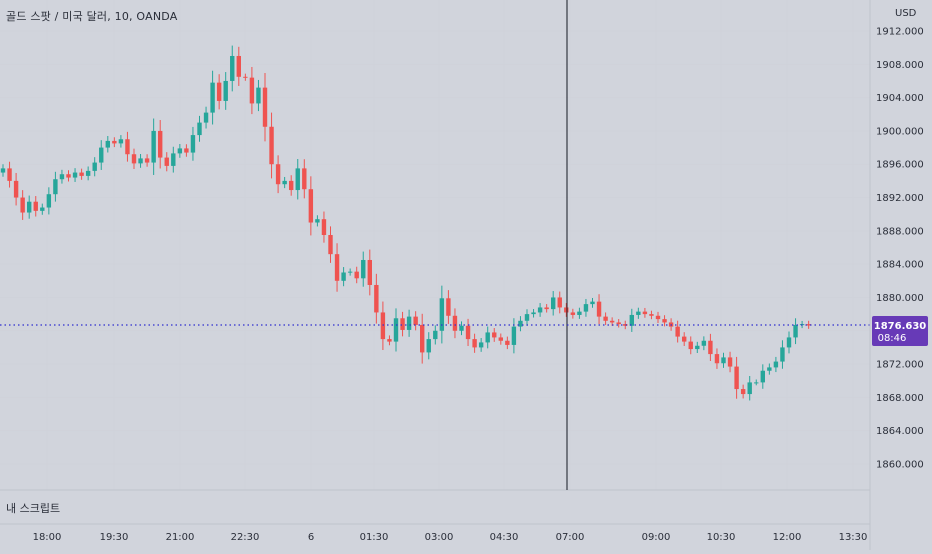 This screenshot has width=932, height=554. I want to click on price-axis-unit-label: USD, so click(906, 13).